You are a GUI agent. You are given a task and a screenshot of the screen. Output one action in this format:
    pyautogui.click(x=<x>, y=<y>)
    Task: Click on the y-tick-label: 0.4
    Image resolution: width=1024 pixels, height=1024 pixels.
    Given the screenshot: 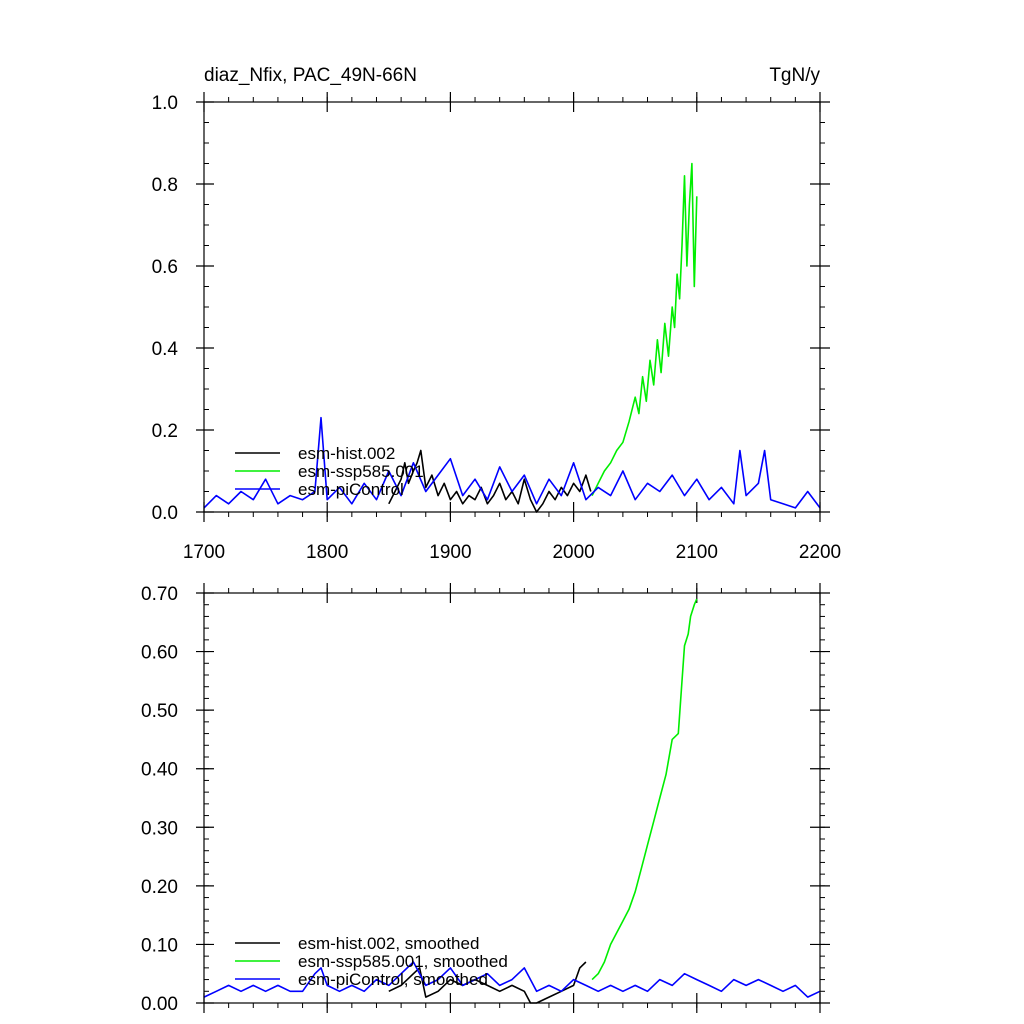 What is the action you would take?
    pyautogui.click(x=165, y=349)
    